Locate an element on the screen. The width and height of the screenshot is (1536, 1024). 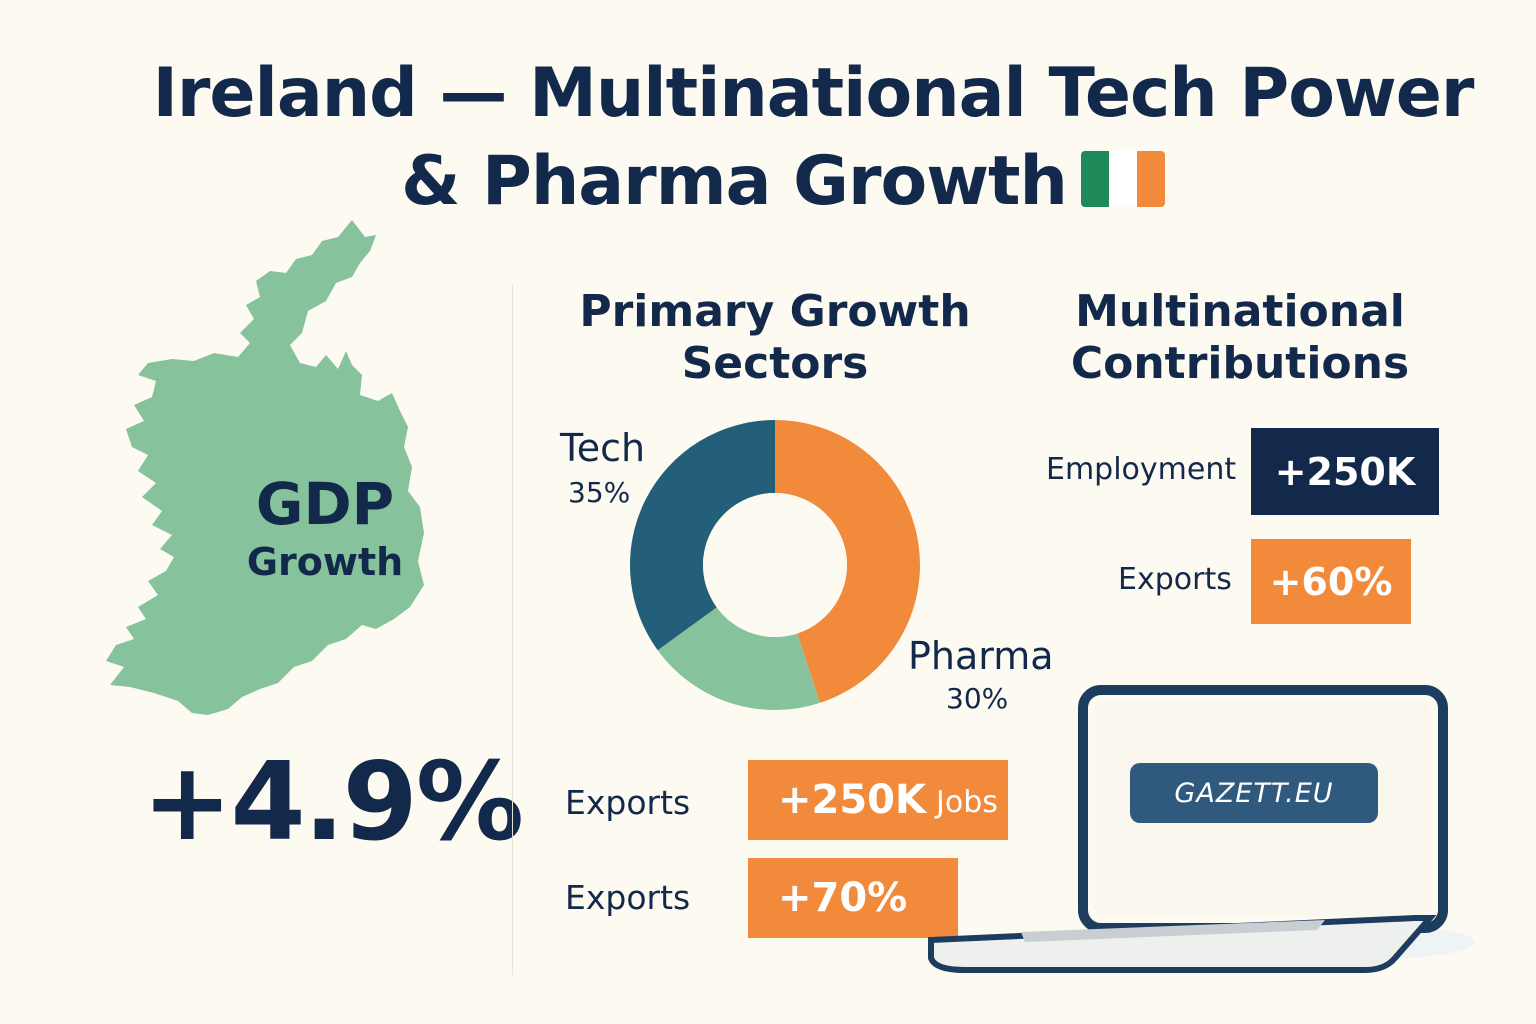
map-label-gdp: GDP is located at coordinates (325, 504).